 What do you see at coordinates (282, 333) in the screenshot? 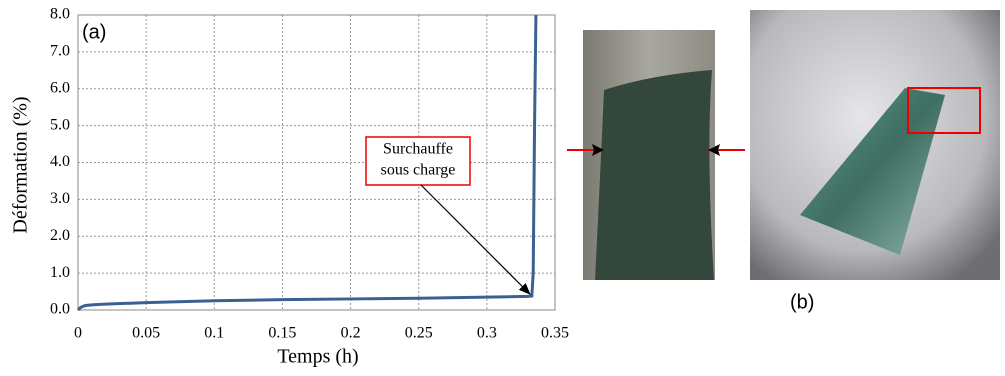
I see `x-tick-label: 0.15` at bounding box center [282, 333].